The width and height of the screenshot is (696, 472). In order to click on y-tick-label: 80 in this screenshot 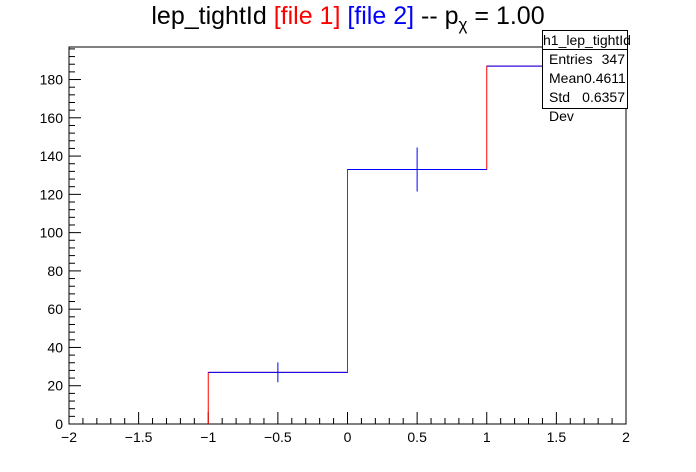, I will do `click(55, 271)`.